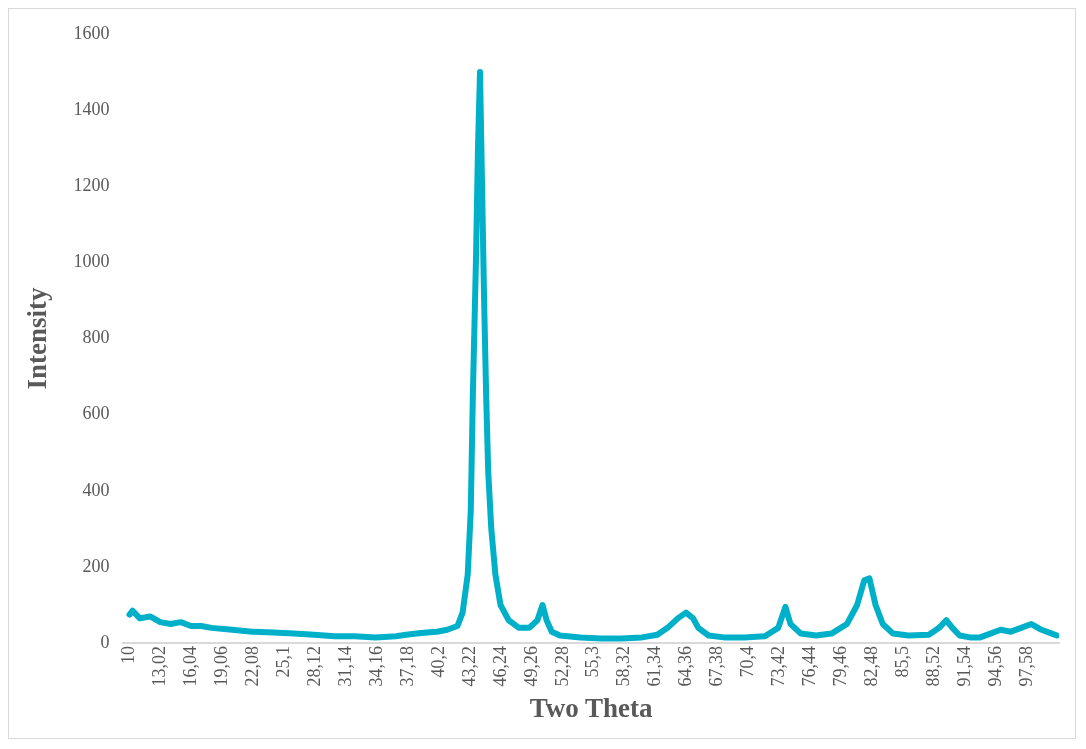 This screenshot has height=749, width=1086. What do you see at coordinates (128, 655) in the screenshot?
I see `x-tick-label: 10` at bounding box center [128, 655].